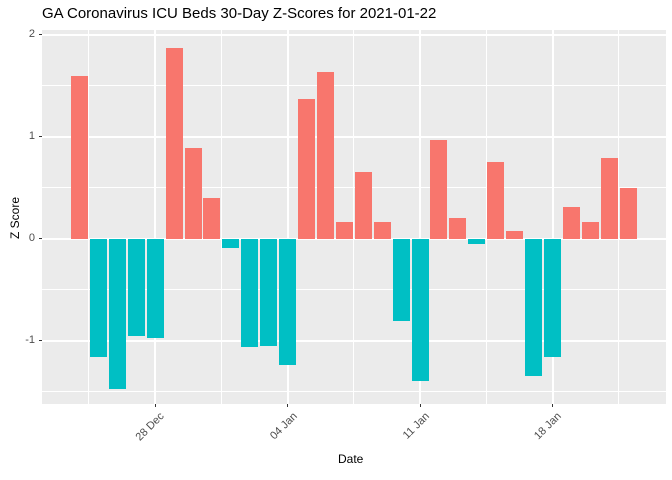 The image size is (672, 480). I want to click on y-tick-label: -1, so click(30, 340).